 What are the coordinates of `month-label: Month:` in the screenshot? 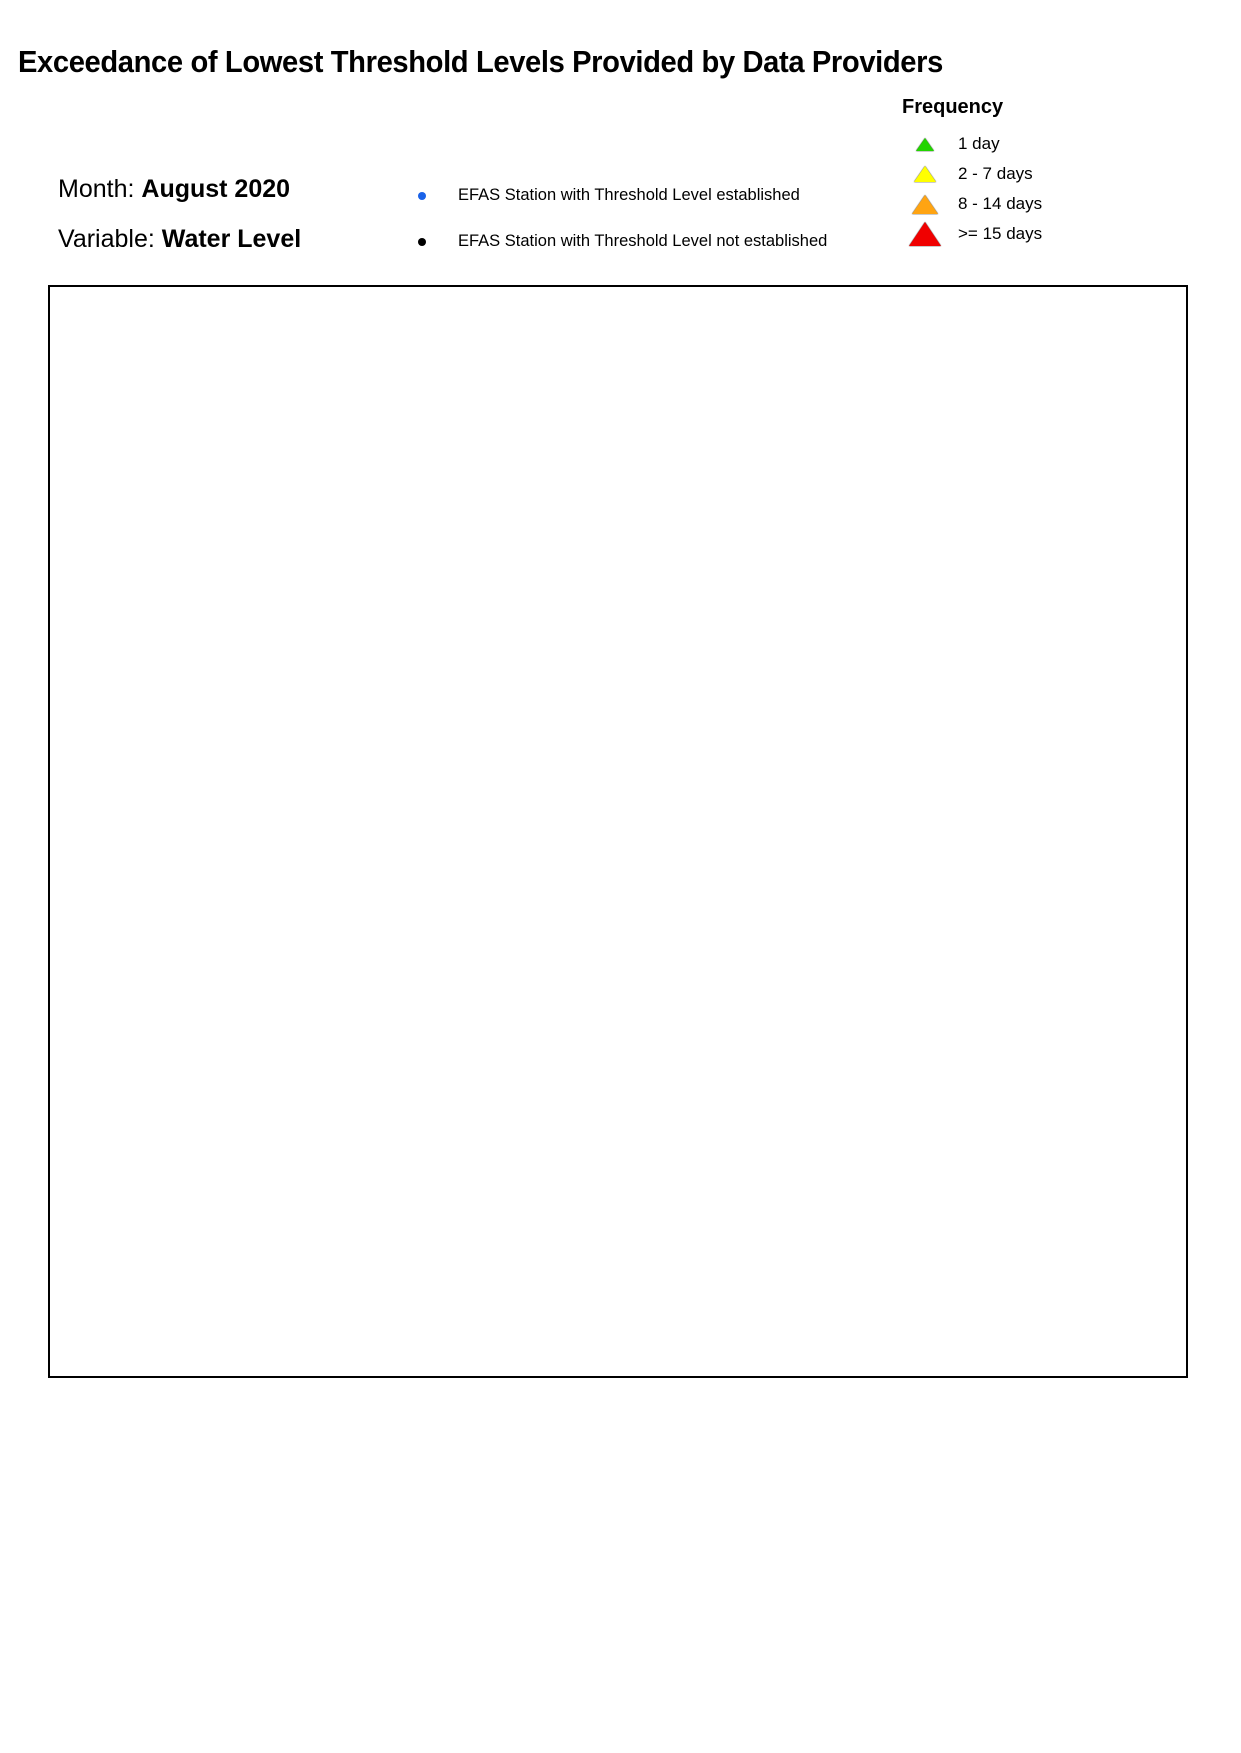 It's located at (96, 189).